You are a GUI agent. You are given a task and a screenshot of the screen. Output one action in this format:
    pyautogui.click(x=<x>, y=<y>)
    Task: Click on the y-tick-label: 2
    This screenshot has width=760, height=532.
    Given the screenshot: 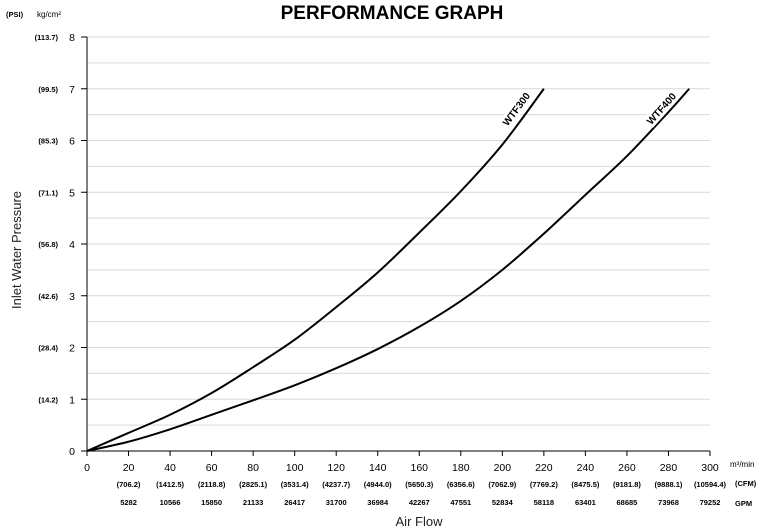 What is the action you would take?
    pyautogui.click(x=72, y=349)
    